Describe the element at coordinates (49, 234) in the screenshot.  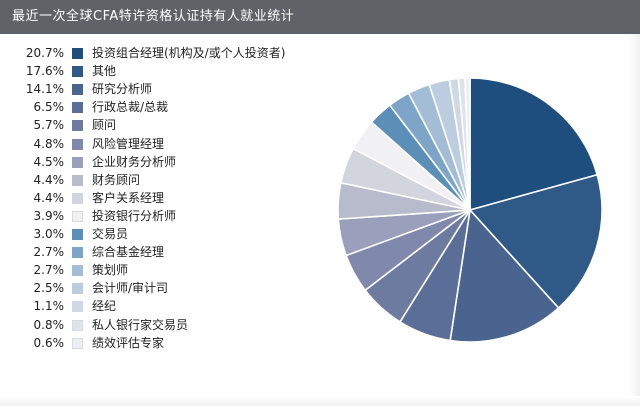
I see `legend-value: 3.0%` at that location.